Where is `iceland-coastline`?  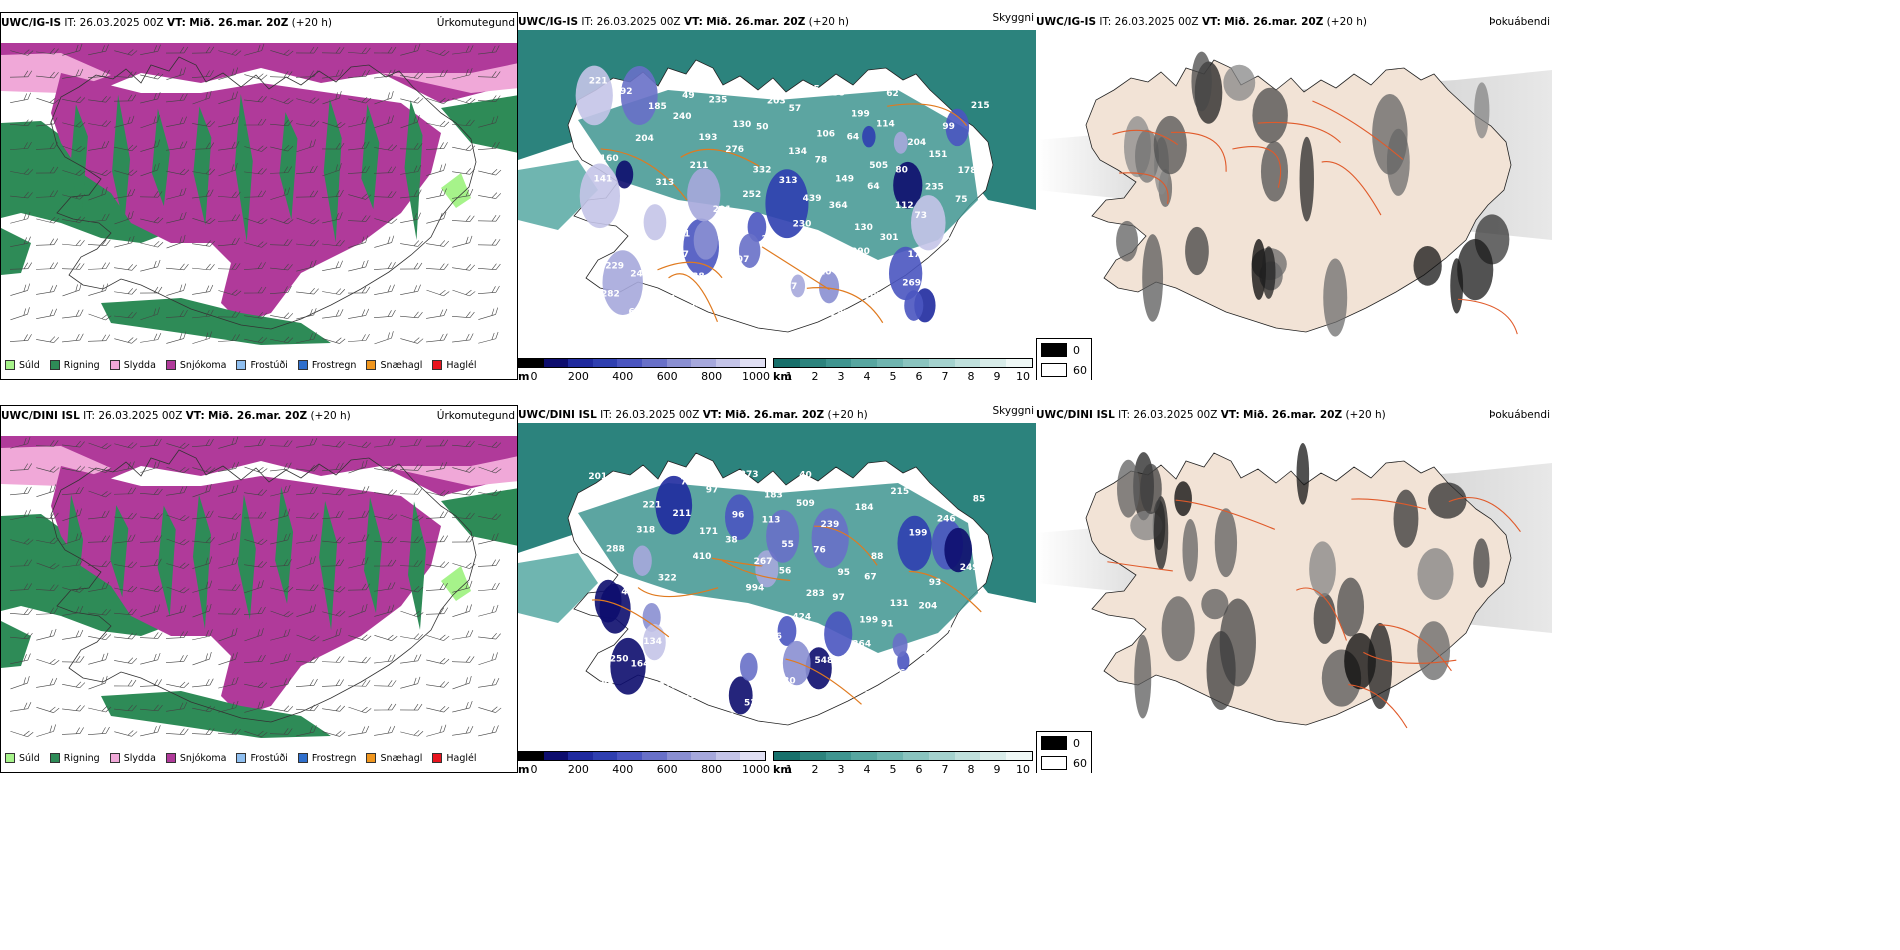
iceland-coastline is located at coordinates (263, 586).